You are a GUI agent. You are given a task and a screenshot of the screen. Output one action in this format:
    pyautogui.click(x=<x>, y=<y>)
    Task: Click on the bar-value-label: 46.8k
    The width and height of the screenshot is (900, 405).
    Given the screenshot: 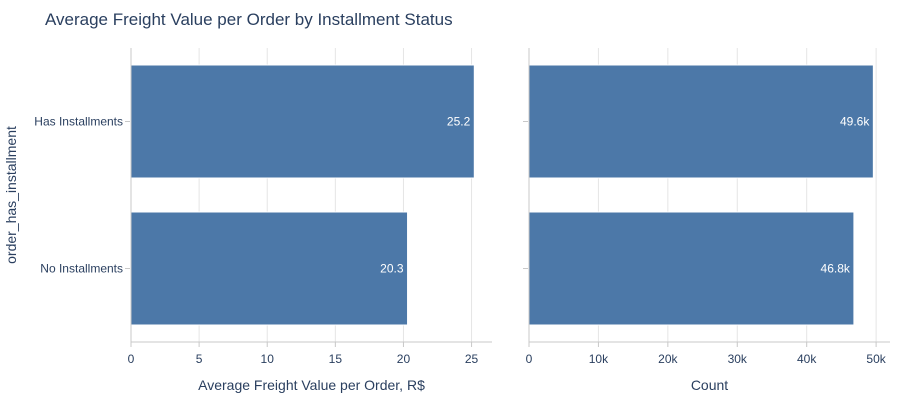 What is the action you would take?
    pyautogui.click(x=836, y=269)
    